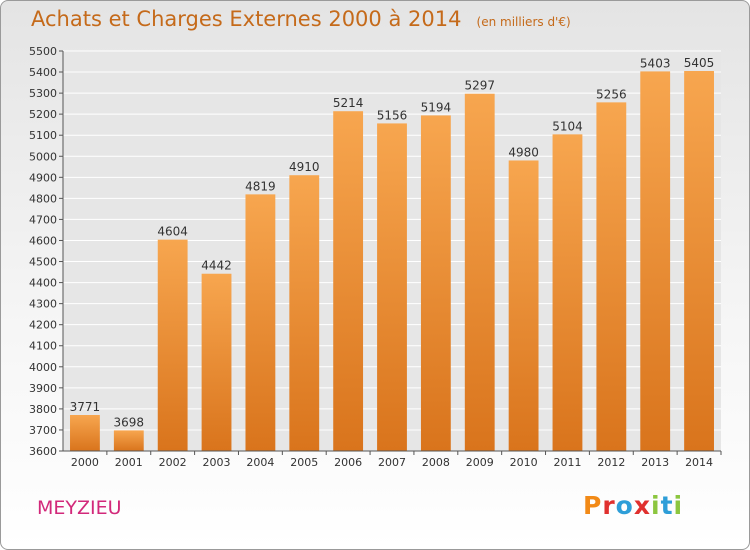 This screenshot has height=550, width=750. What do you see at coordinates (567, 462) in the screenshot?
I see `x-tick-label-2011: 2011` at bounding box center [567, 462].